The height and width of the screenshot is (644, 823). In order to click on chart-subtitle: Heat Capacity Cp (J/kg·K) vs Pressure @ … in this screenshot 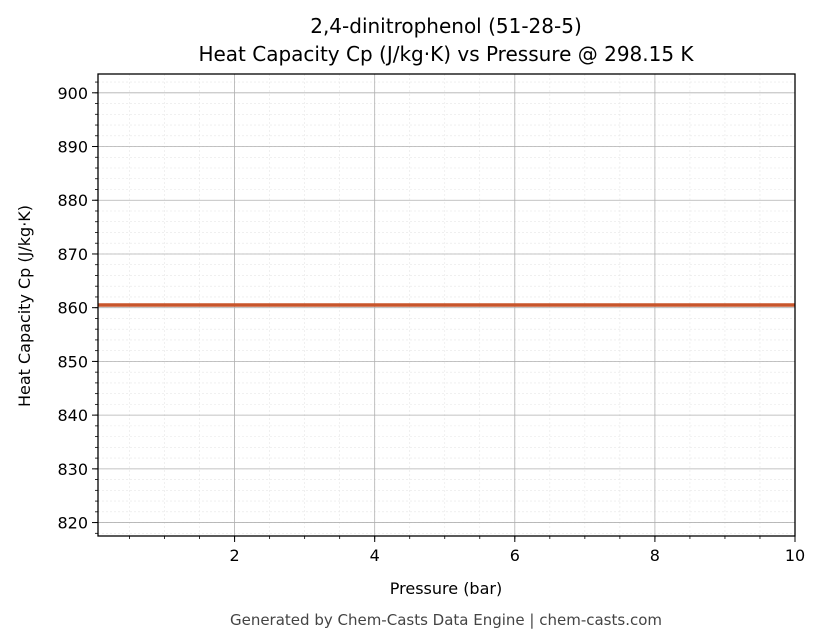, I will do `click(446, 54)`.